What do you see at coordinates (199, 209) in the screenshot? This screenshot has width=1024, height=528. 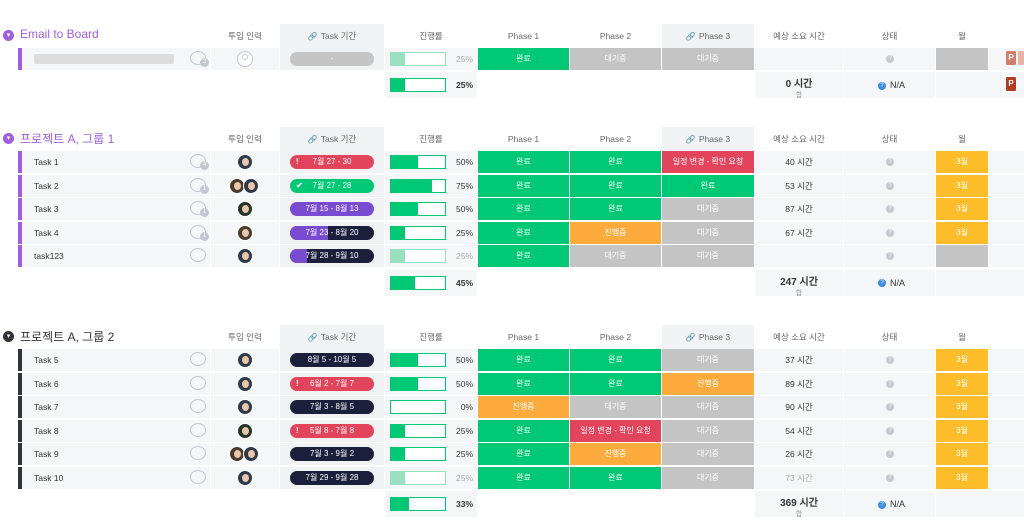 I see `comment-bubble-icon: 1` at bounding box center [199, 209].